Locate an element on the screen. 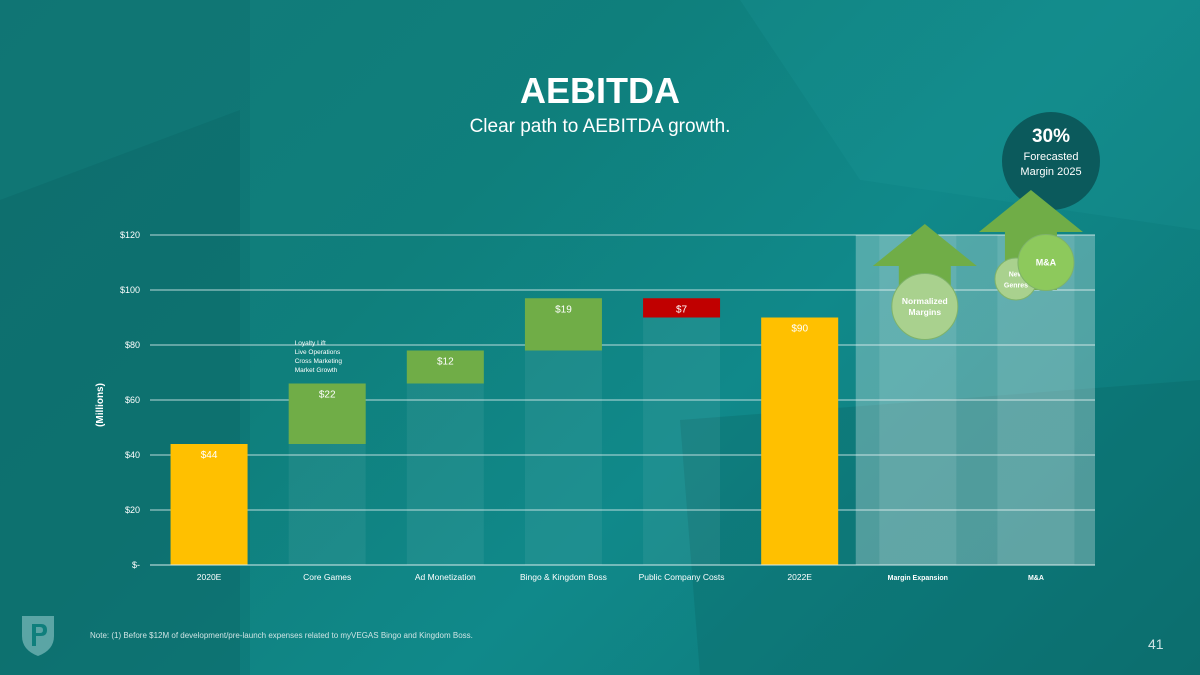 The width and height of the screenshot is (1200, 675). bubble-label: M&A is located at coordinates (1046, 263).